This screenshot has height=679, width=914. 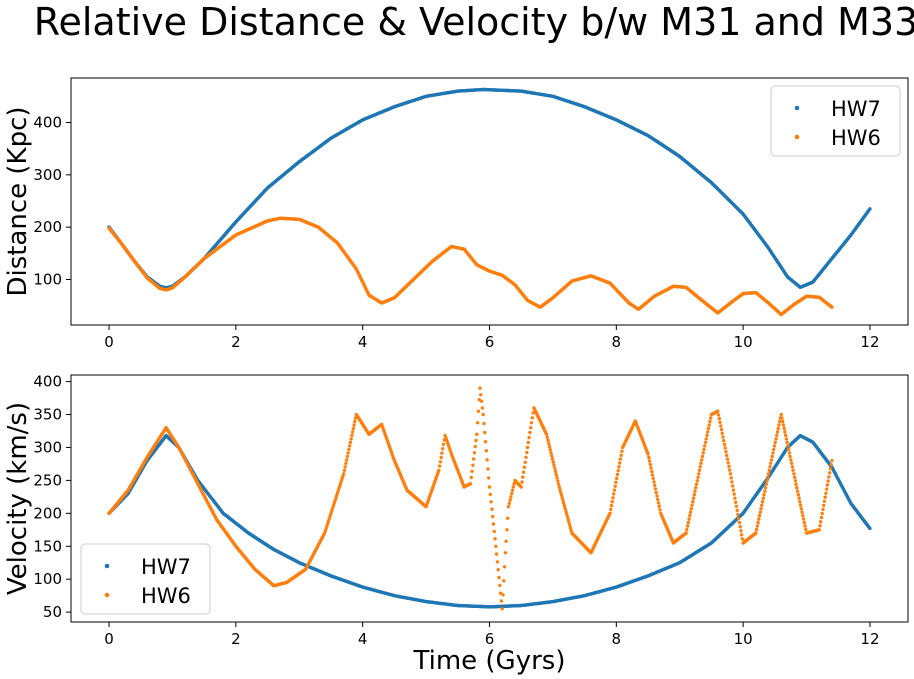 I want to click on x-axis-label: Time (Gyrs), so click(x=489, y=661).